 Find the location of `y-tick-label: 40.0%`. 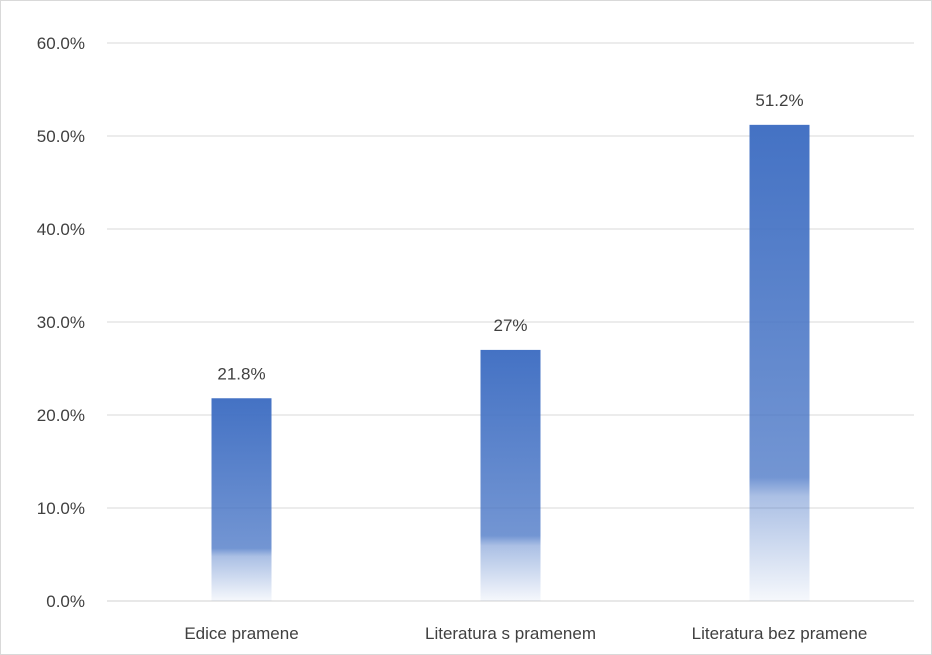

y-tick-label: 40.0% is located at coordinates (61, 229).